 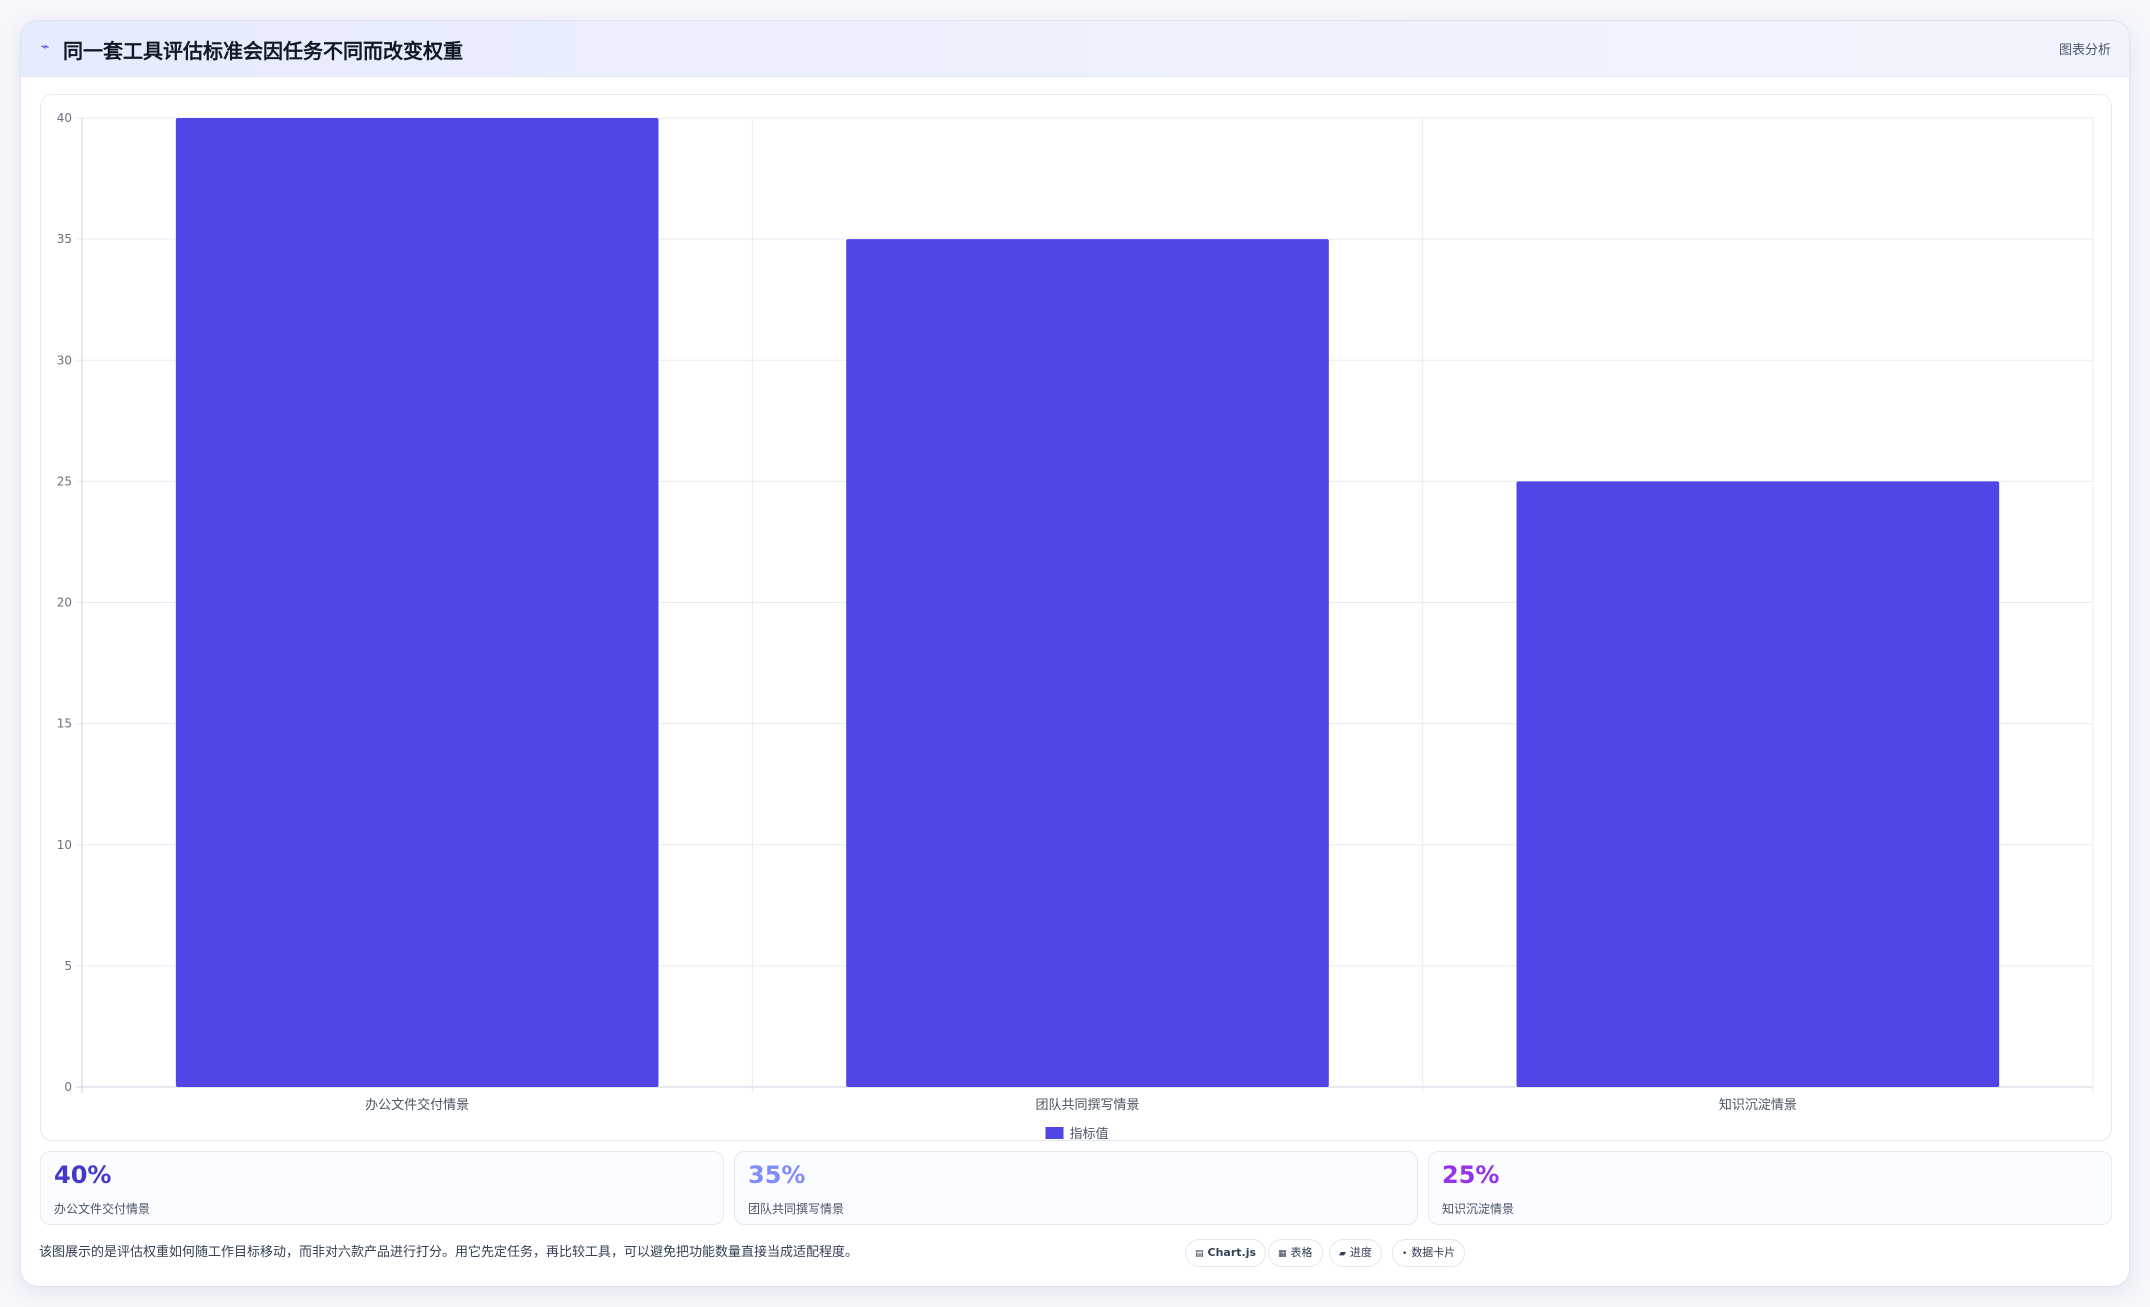 What do you see at coordinates (1758, 1105) in the screenshot?
I see `x-tick-label: 知识沉淀情景` at bounding box center [1758, 1105].